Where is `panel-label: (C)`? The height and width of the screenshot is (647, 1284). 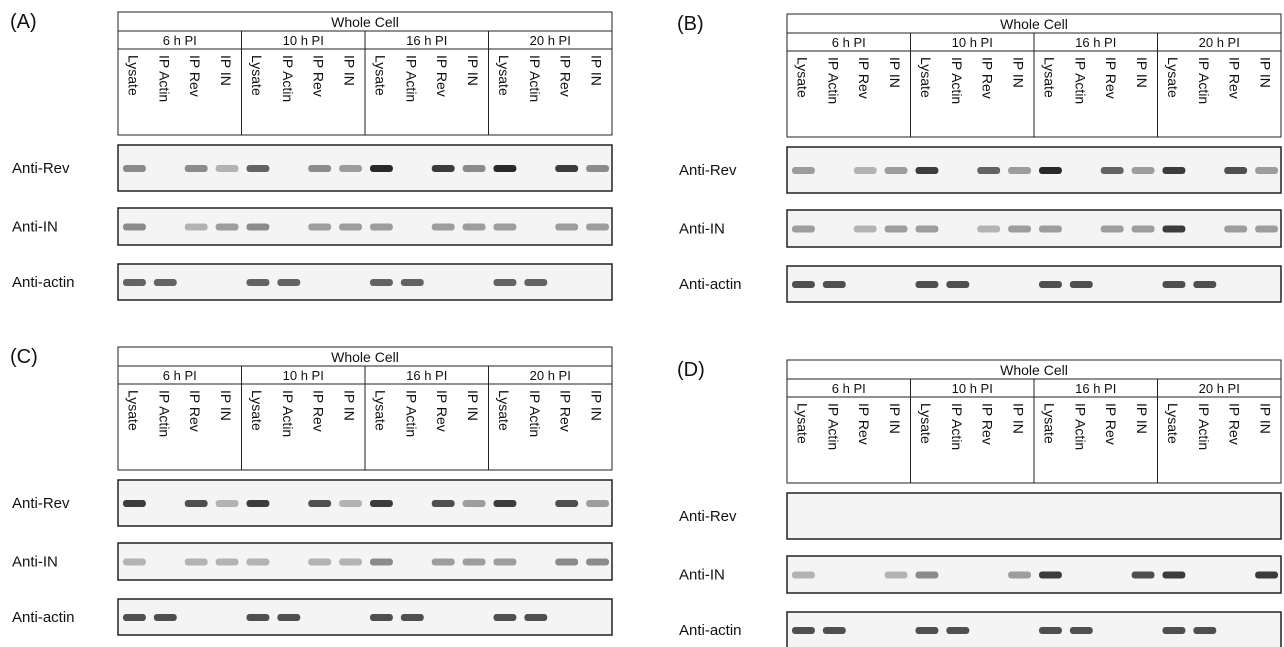 panel-label: (C) is located at coordinates (24, 357).